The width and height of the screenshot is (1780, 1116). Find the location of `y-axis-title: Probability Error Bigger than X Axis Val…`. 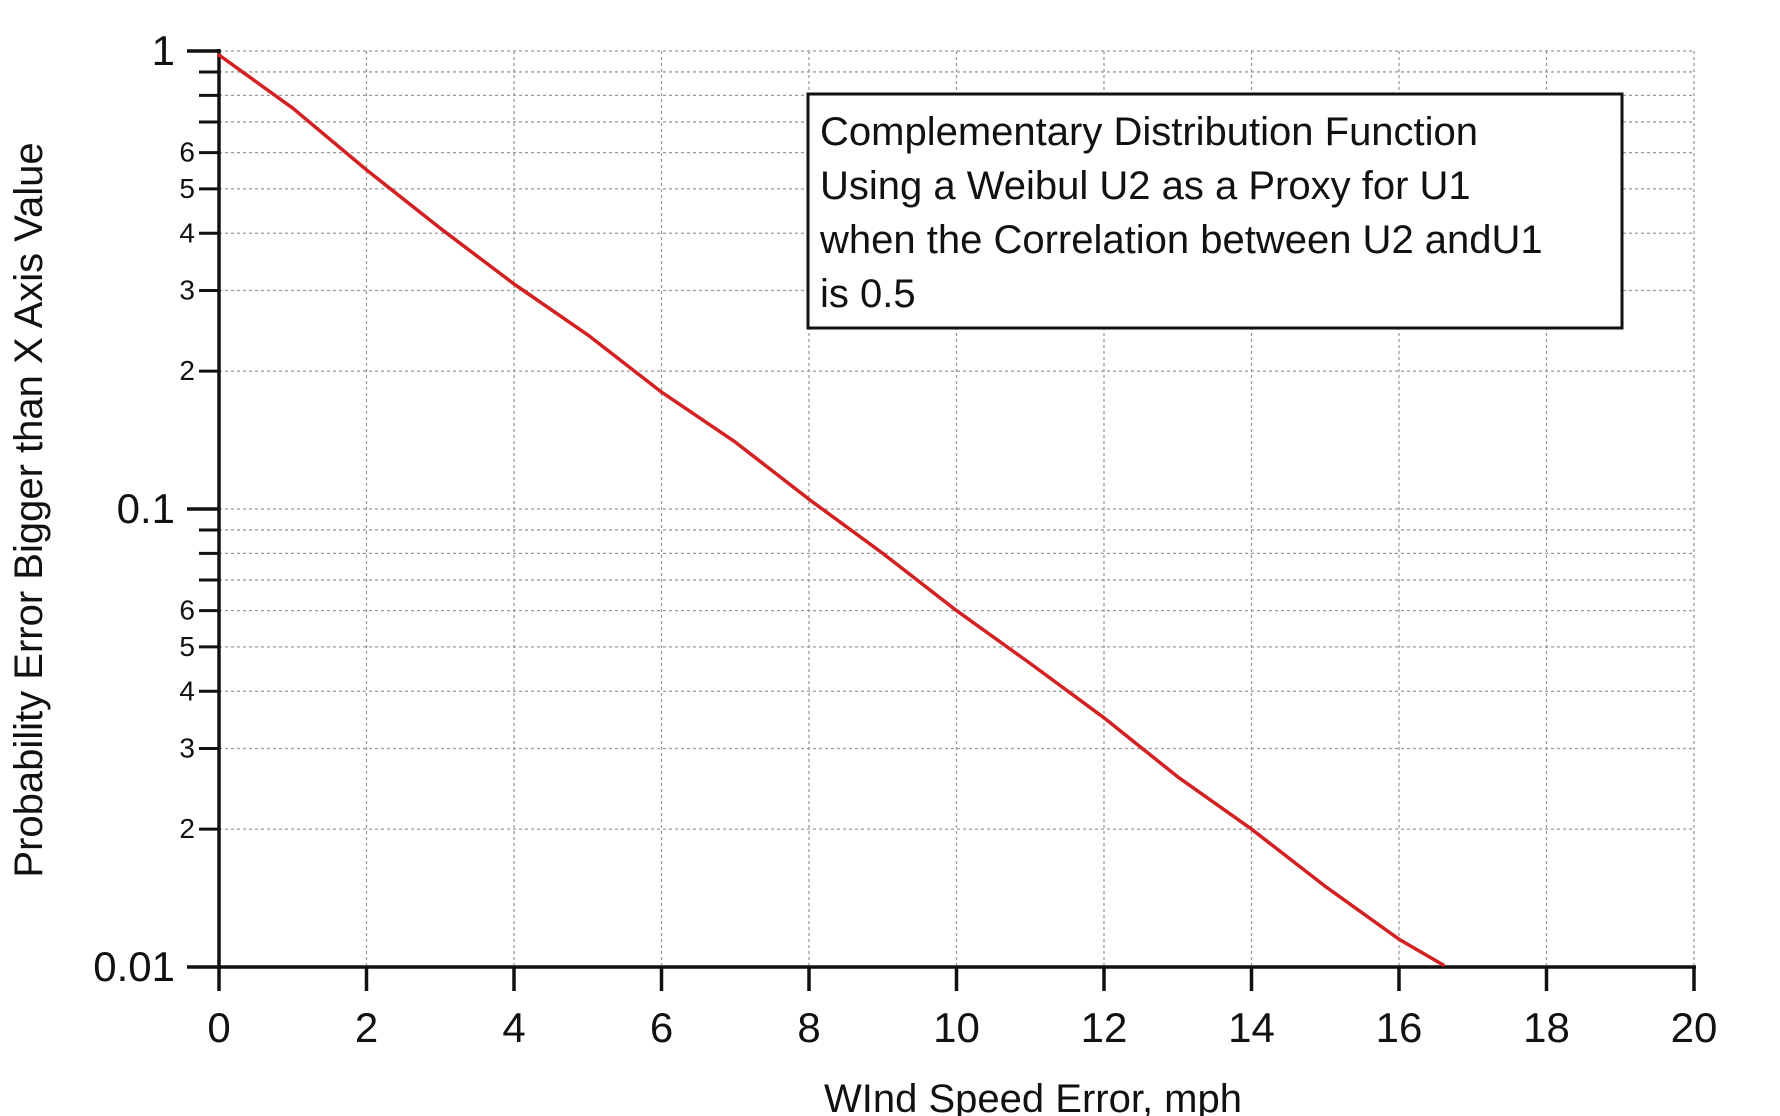

y-axis-title: Probability Error Bigger than X Axis Val… is located at coordinates (29, 509).